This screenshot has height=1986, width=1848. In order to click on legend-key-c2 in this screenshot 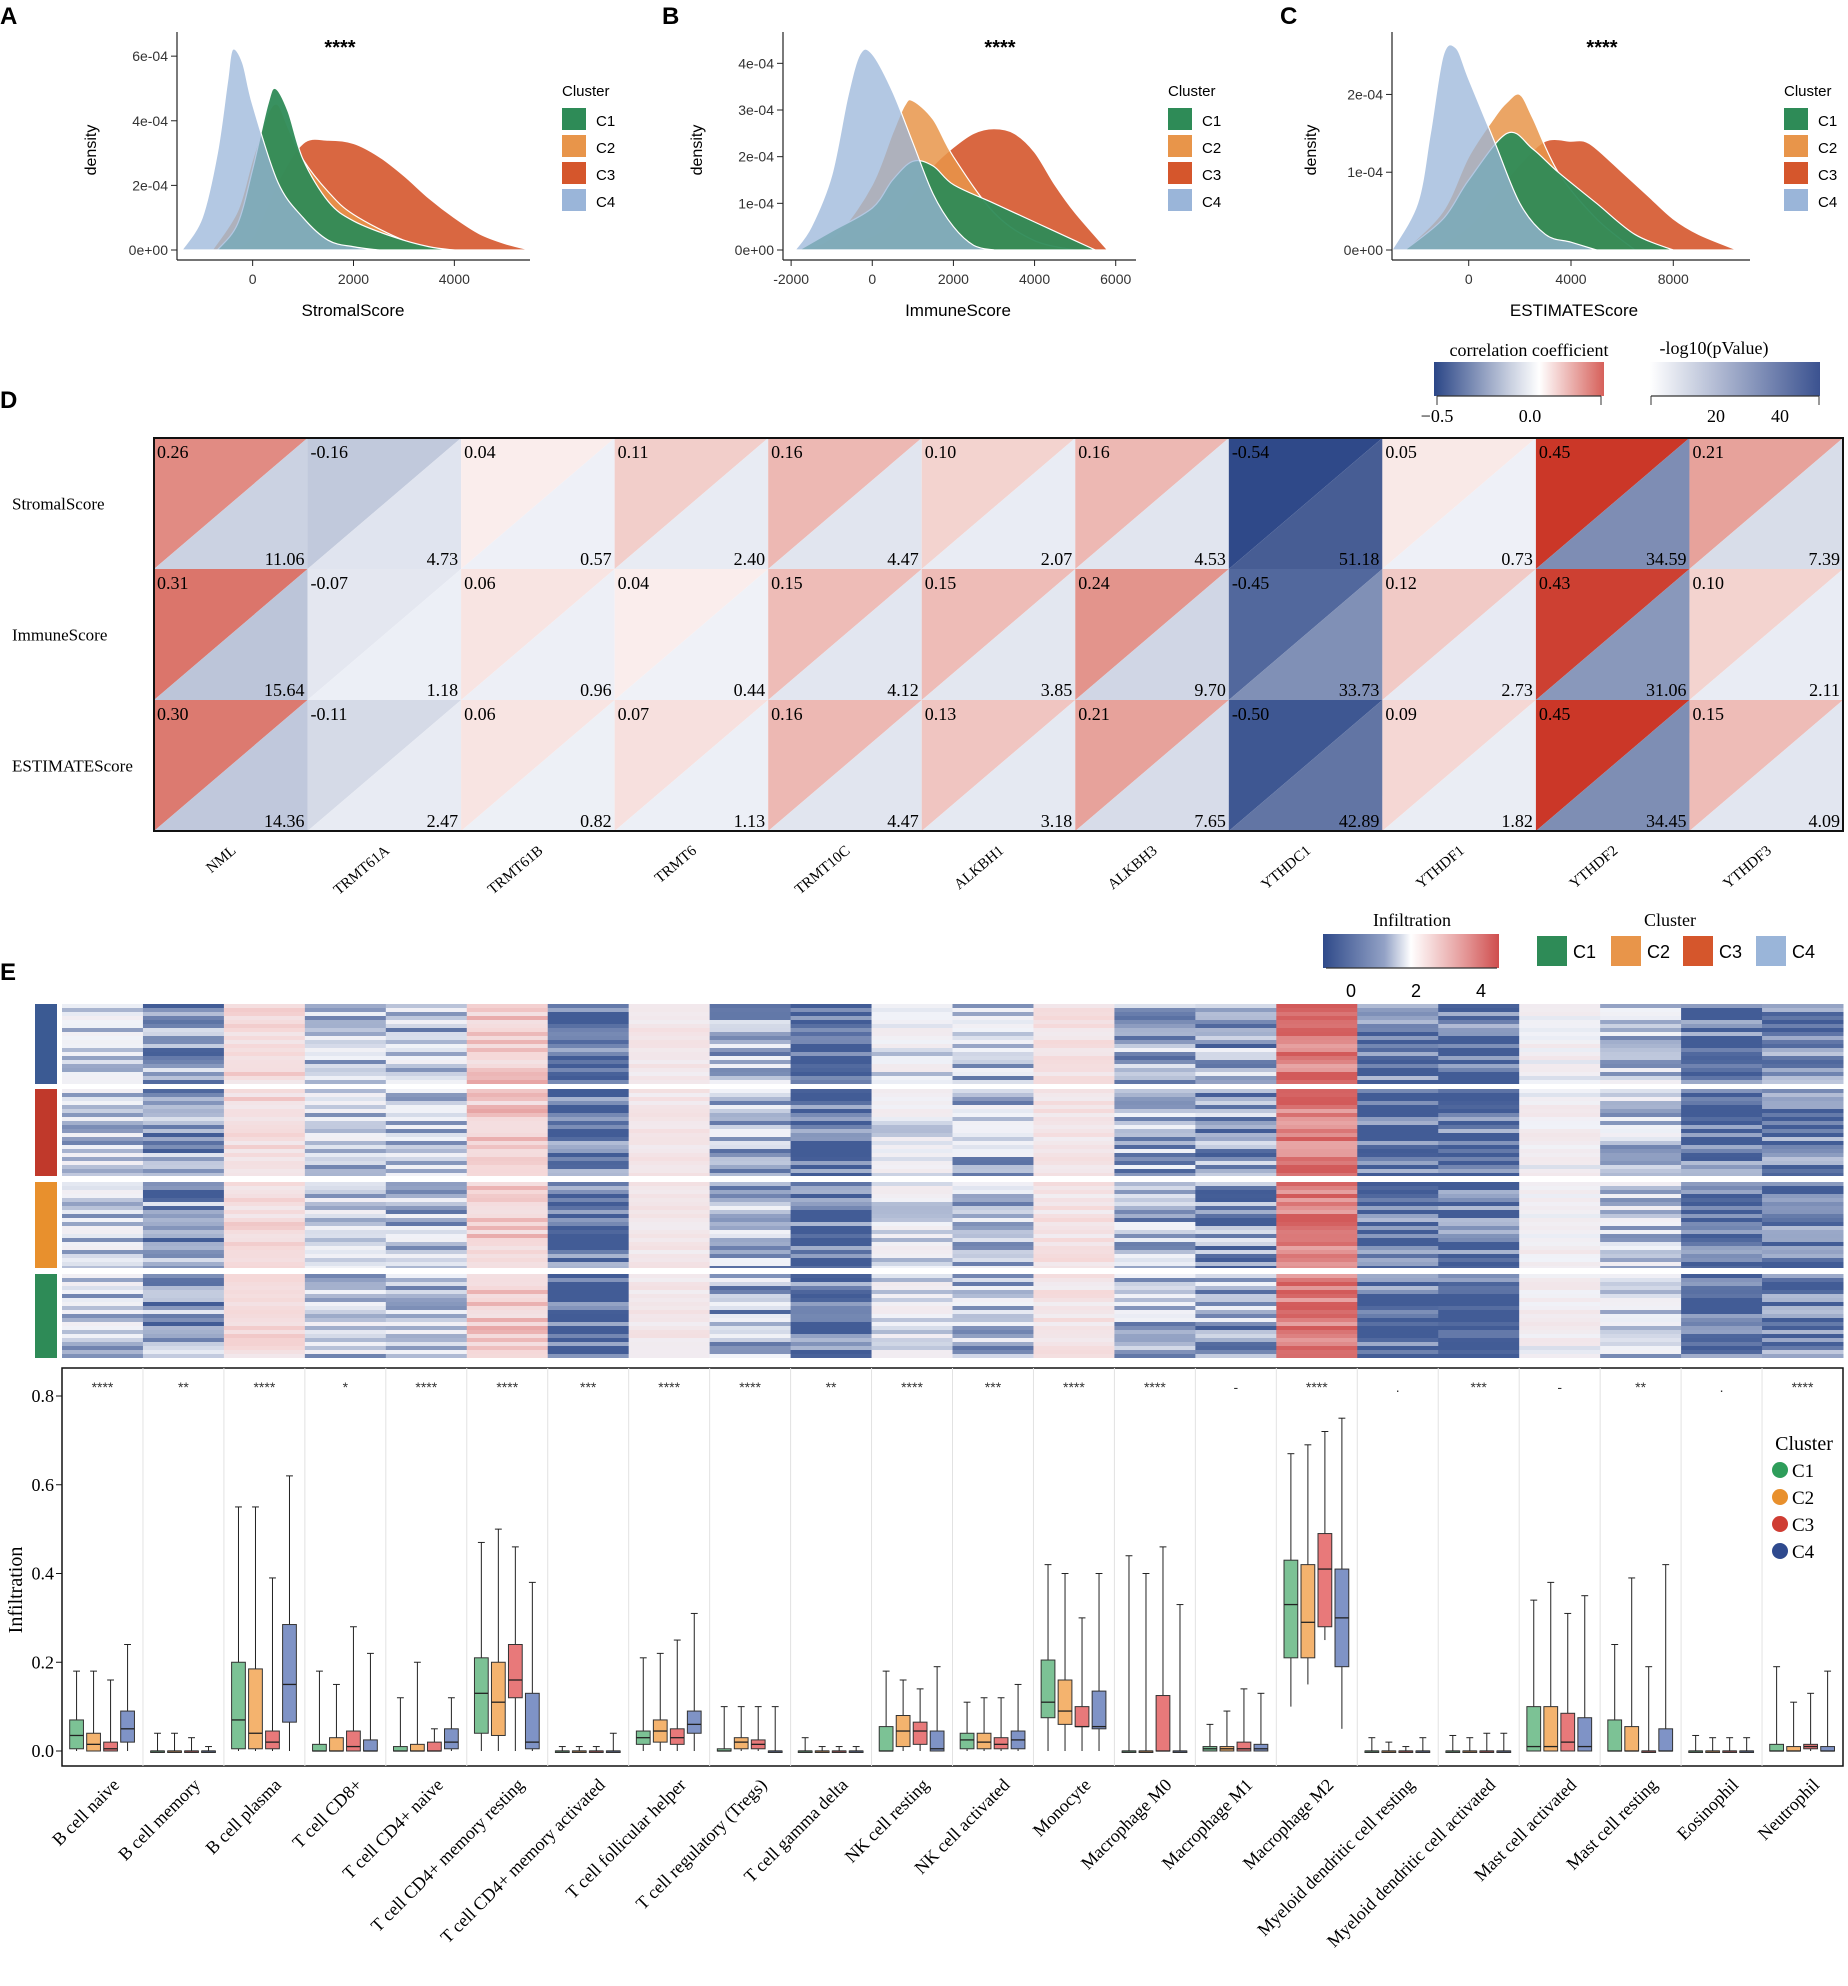, I will do `click(1180, 146)`.